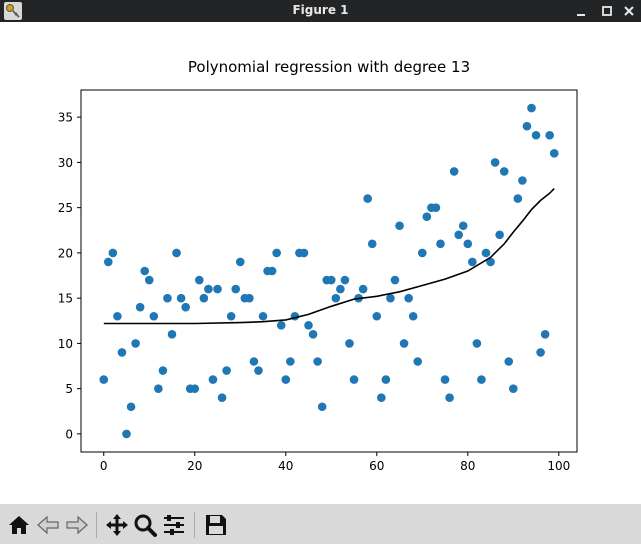  Describe the element at coordinates (467, 466) in the screenshot. I see `x-tick-label: 80` at that location.